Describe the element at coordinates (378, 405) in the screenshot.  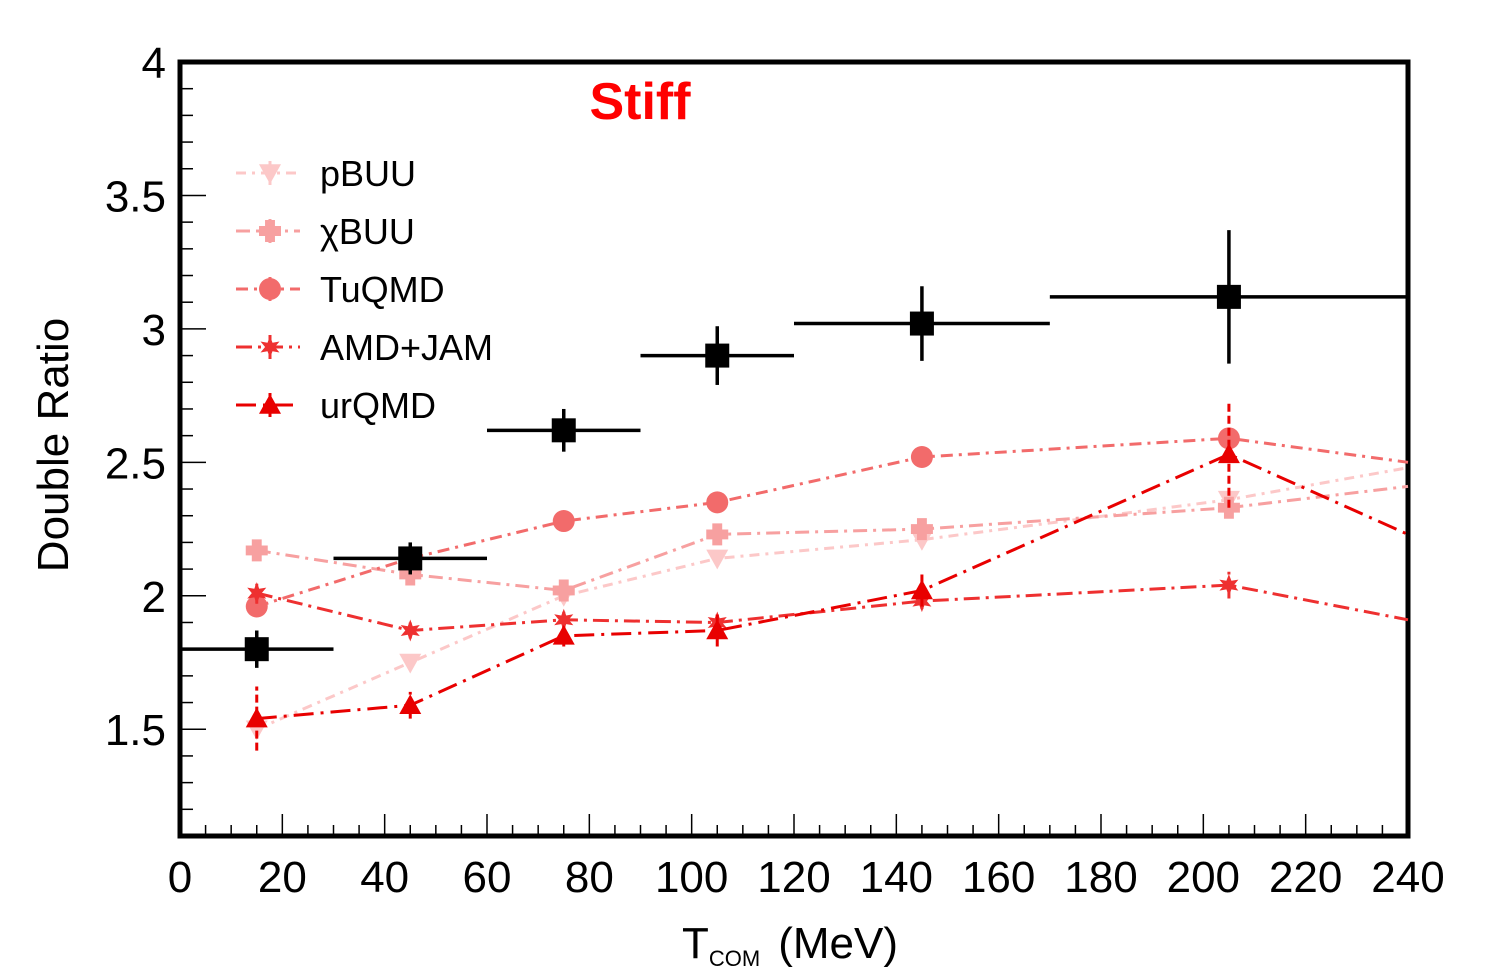
I see `legend-label: urQMD` at that location.